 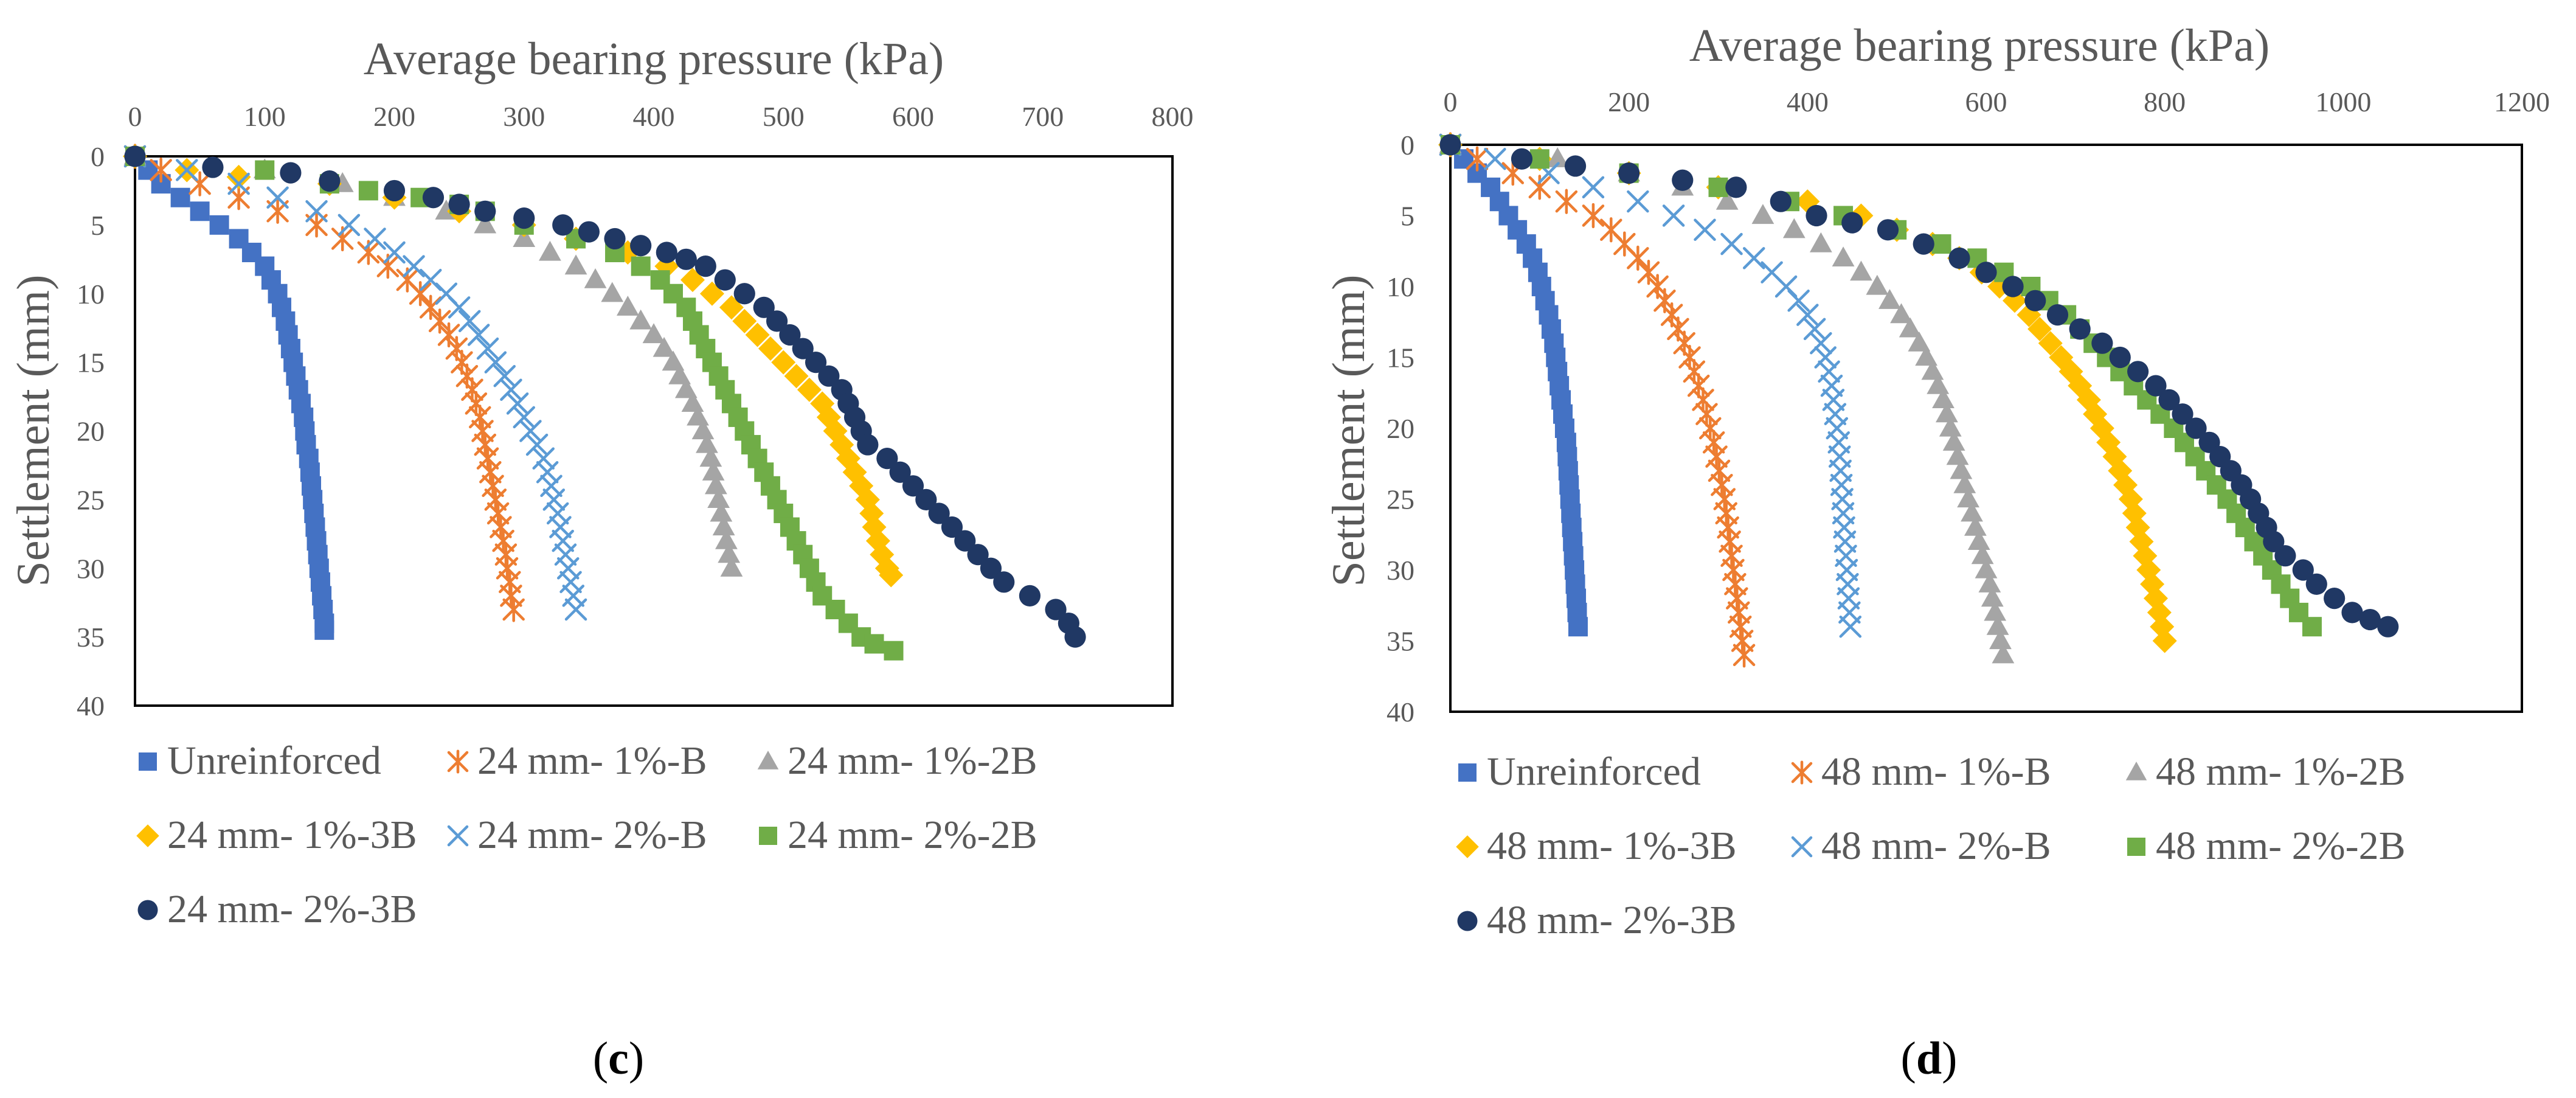 I want to click on y-tick-label: 40, so click(x=91, y=705).